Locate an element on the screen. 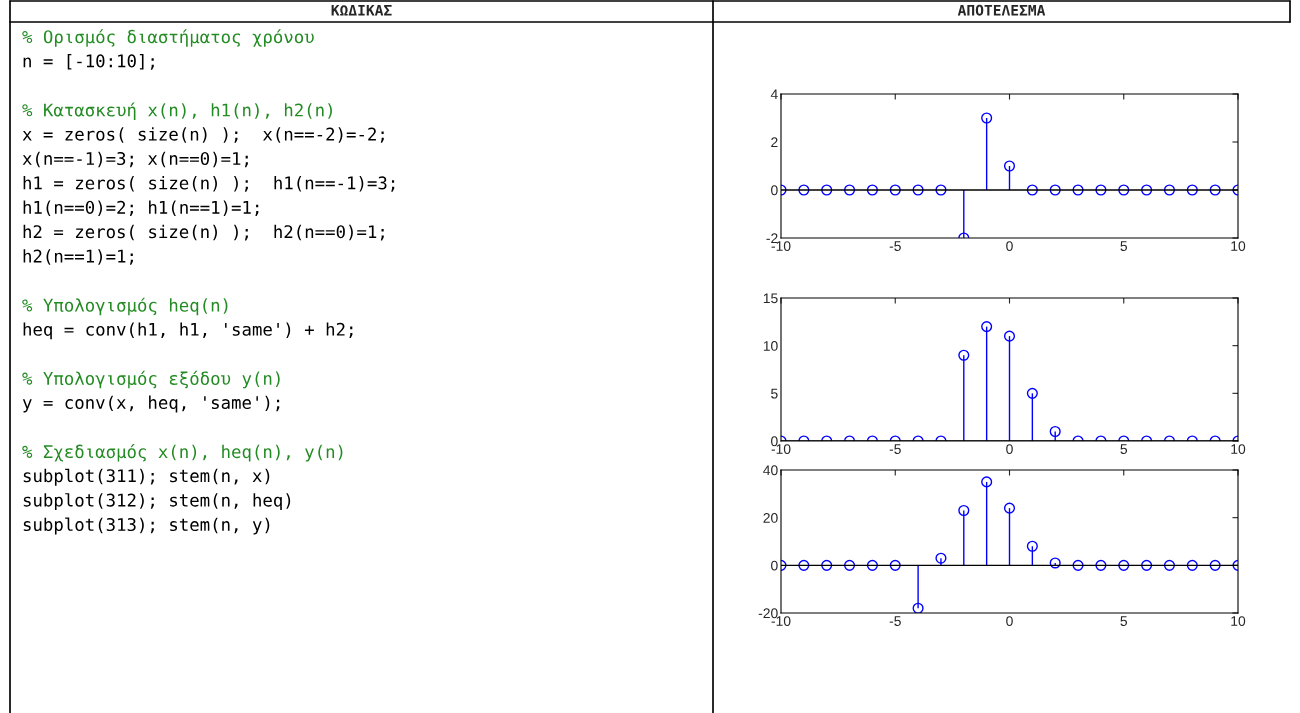 This screenshot has width=1300, height=713. y-tick-label: 2 is located at coordinates (774, 142).